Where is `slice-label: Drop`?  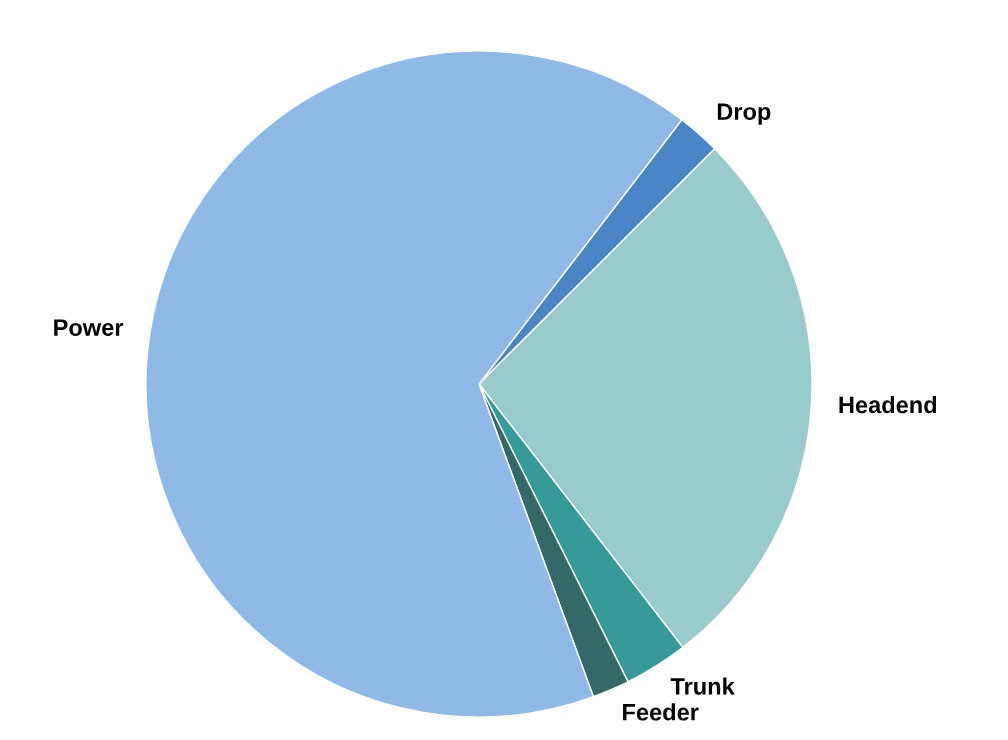
slice-label: Drop is located at coordinates (744, 114).